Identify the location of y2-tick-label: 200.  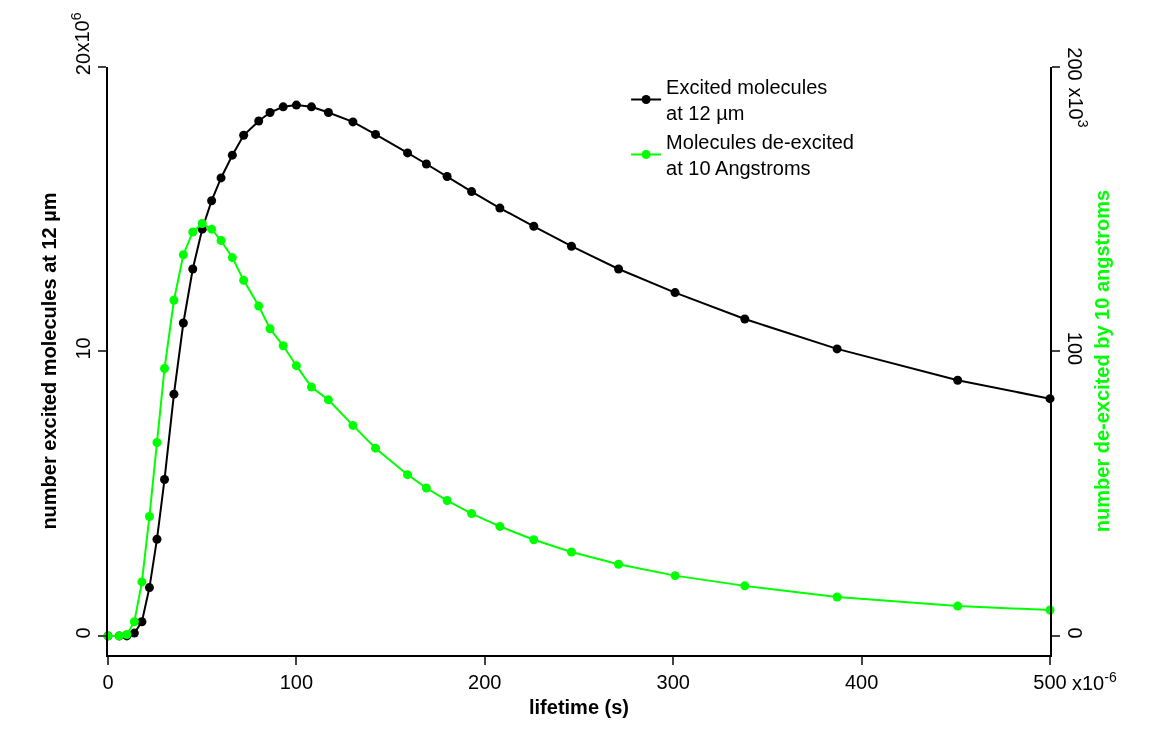
(1075, 64).